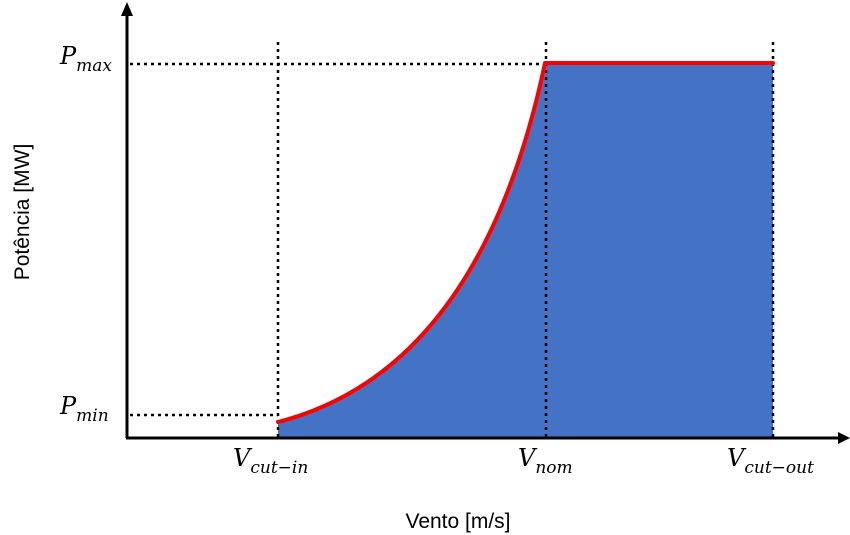  What do you see at coordinates (85, 59) in the screenshot?
I see `ytick-pmax: Pmax` at bounding box center [85, 59].